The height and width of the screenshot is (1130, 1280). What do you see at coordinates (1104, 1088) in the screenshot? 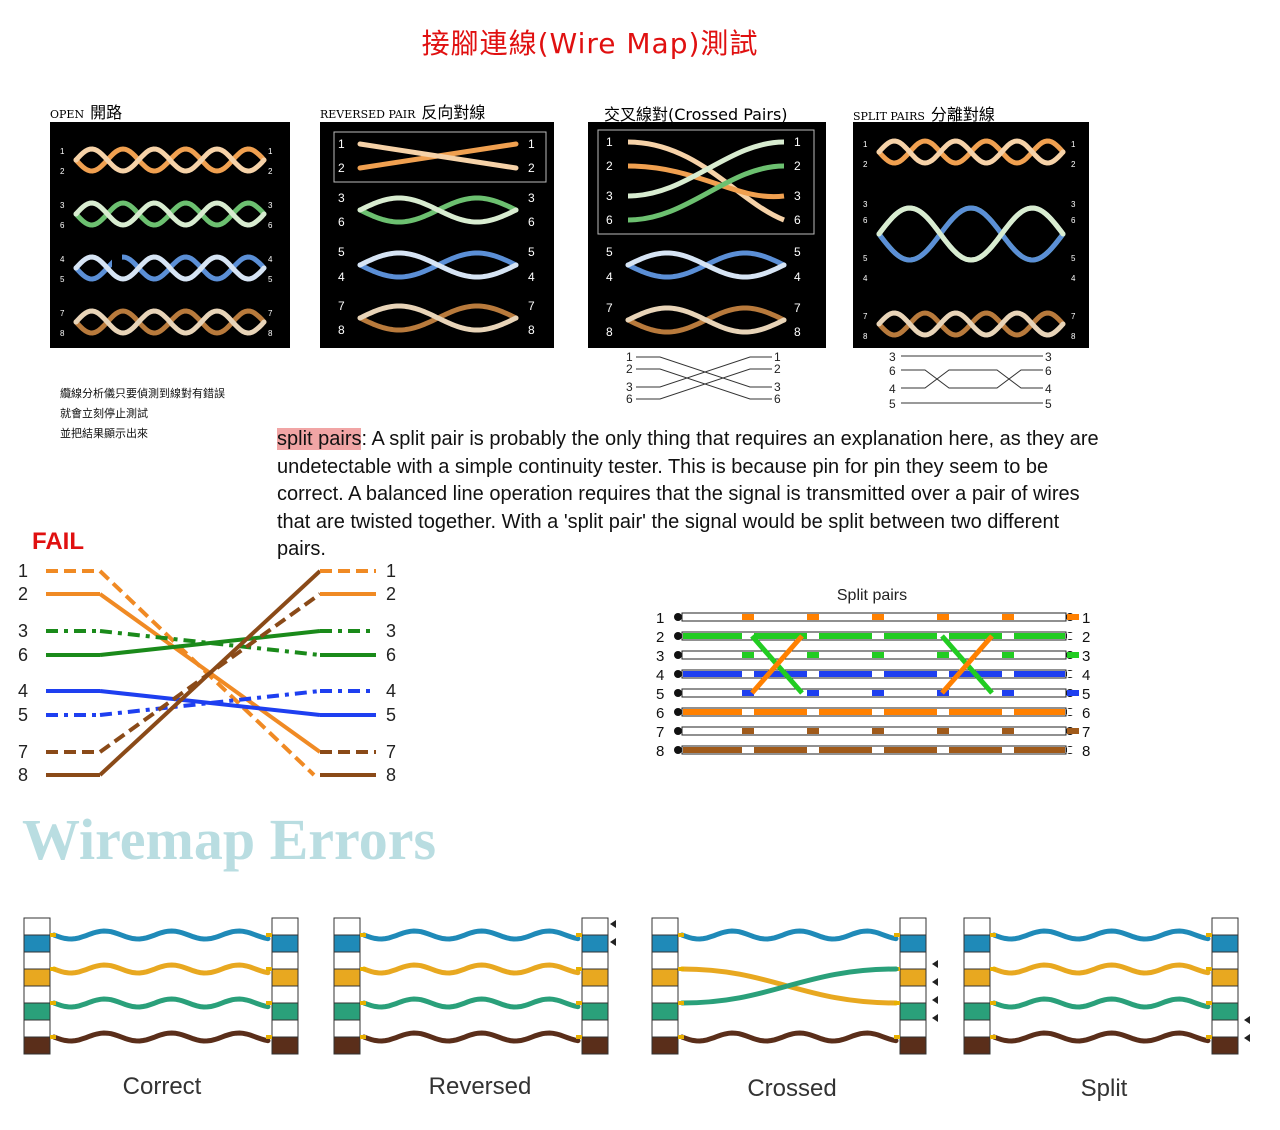
I see `caption-split: Split` at bounding box center [1104, 1088].